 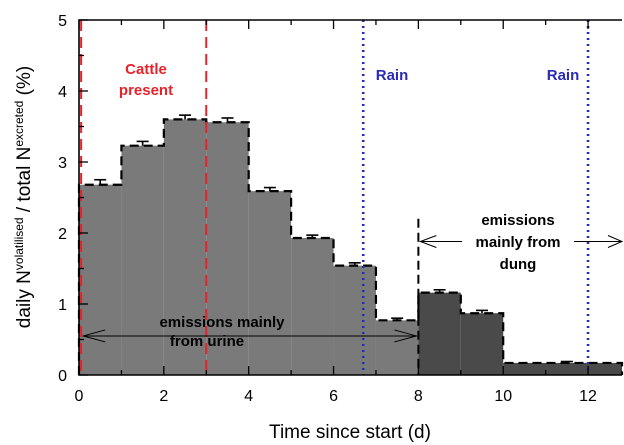 I want to click on x-tick-label: 10, so click(x=503, y=396).